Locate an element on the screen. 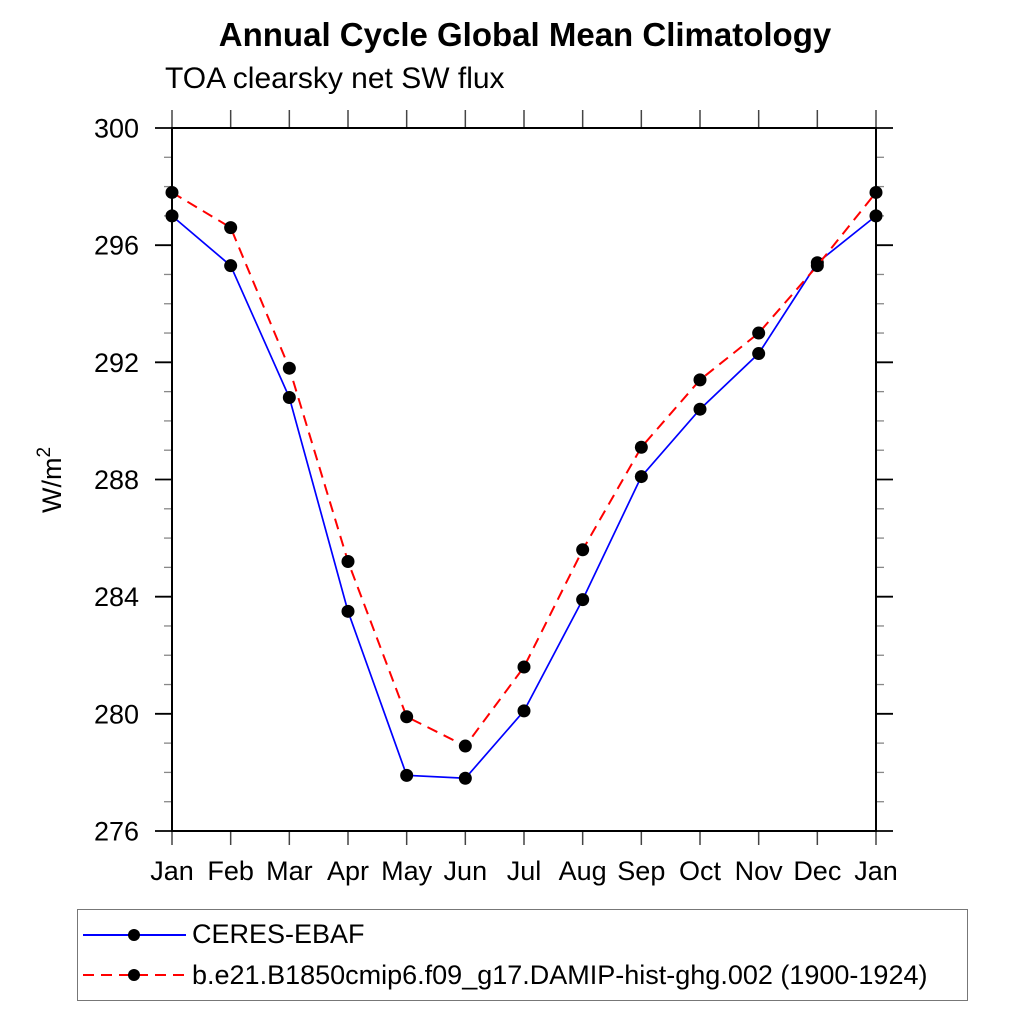 This screenshot has width=1024, height=1024. x-tick-label: Aug is located at coordinates (583, 871).